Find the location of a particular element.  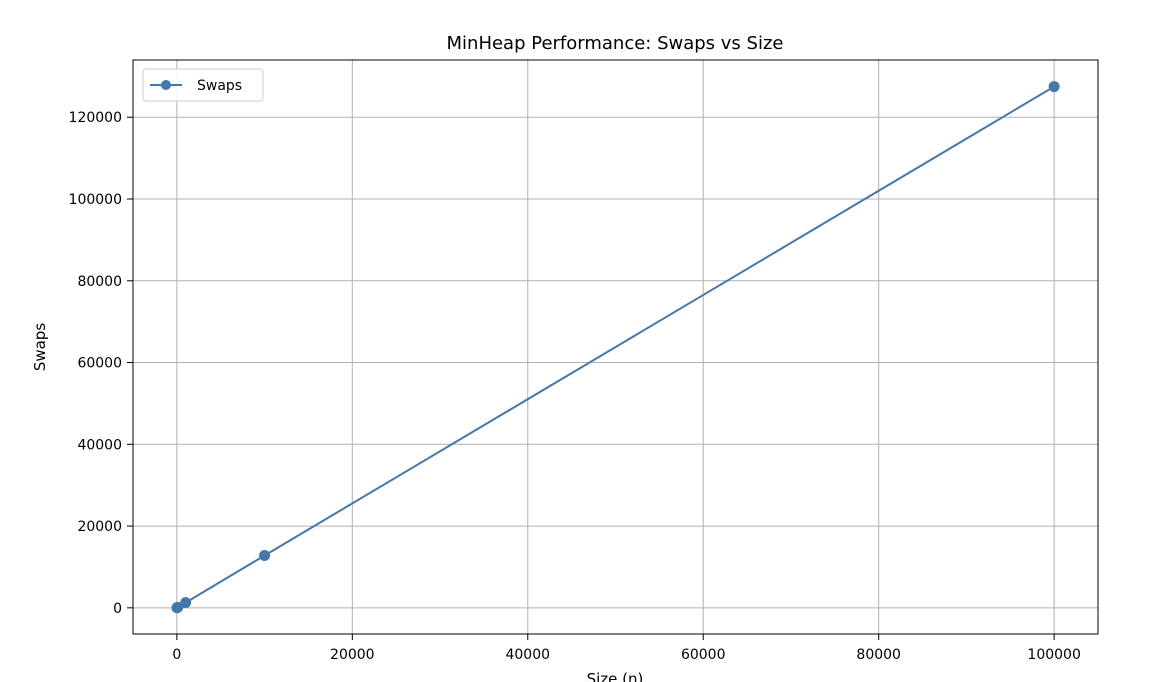

x-tick-label: 20000 is located at coordinates (352, 655).